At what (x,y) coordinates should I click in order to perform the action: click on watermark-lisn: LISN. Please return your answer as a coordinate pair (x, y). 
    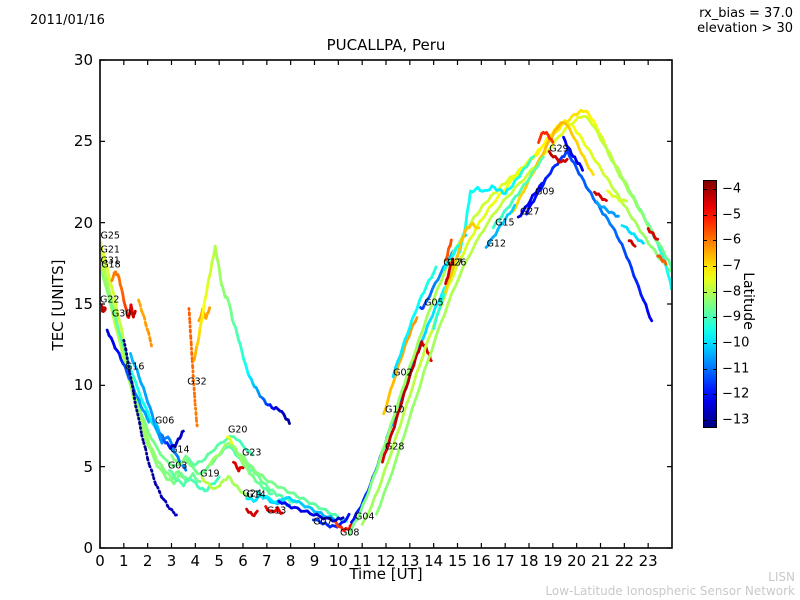
    Looking at the image, I should click on (781, 577).